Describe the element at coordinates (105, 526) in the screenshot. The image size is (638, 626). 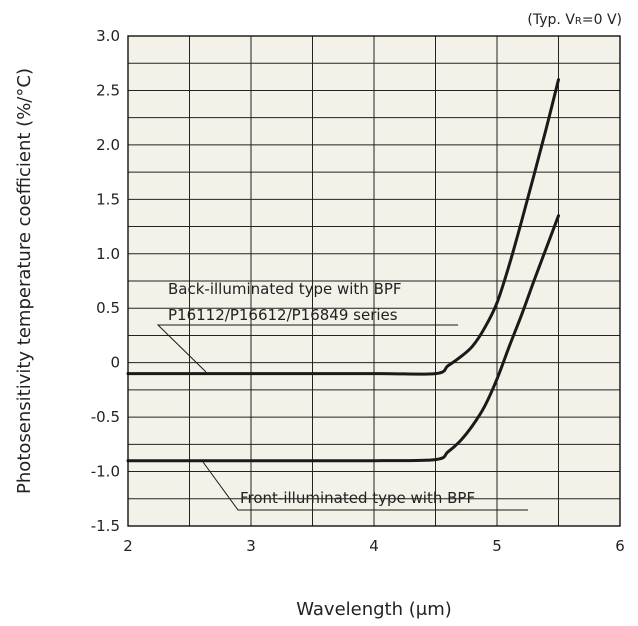
I see `y-tick-label: -1.5` at that location.